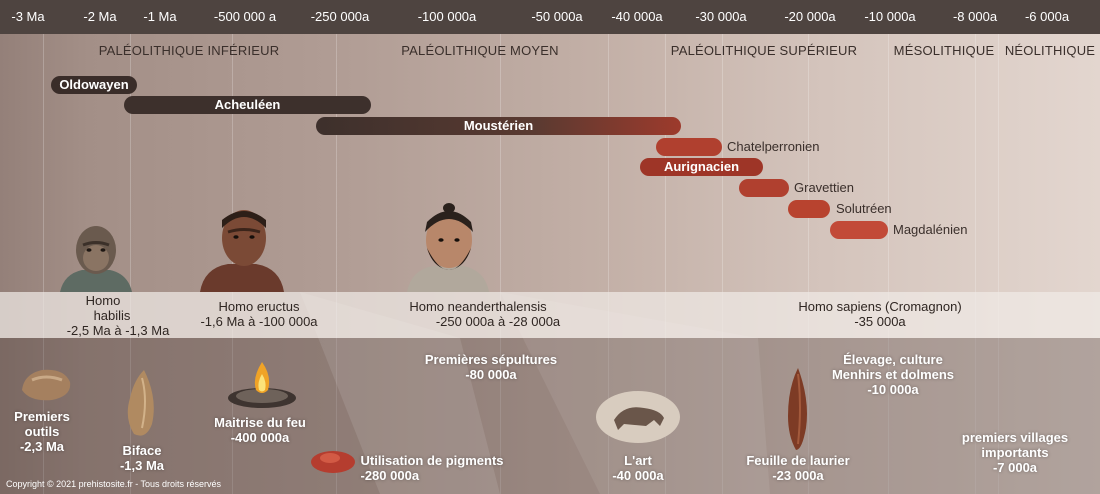 The width and height of the screenshot is (1100, 494). I want to click on axis-tick: -6 000a, so click(1047, 16).